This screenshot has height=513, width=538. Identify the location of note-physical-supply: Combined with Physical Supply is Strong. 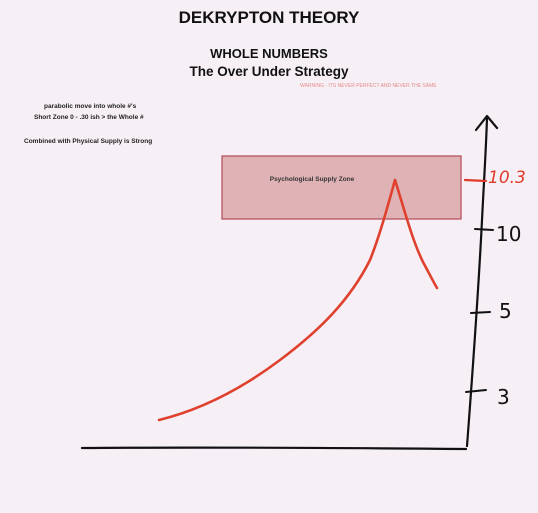
(88, 141).